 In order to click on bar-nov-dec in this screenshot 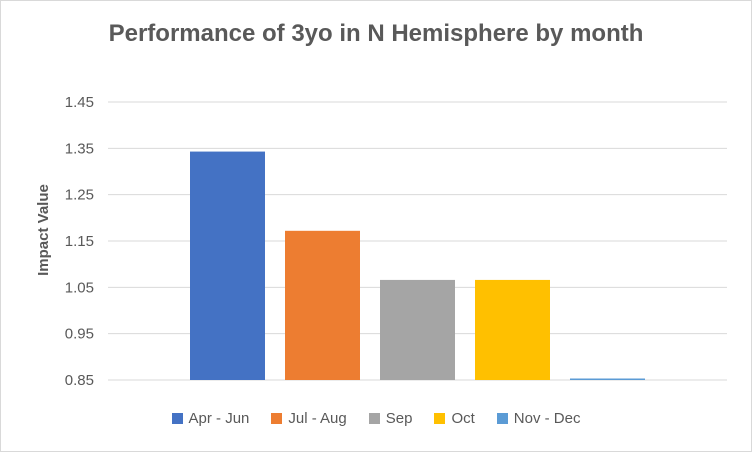, I will do `click(607, 379)`.